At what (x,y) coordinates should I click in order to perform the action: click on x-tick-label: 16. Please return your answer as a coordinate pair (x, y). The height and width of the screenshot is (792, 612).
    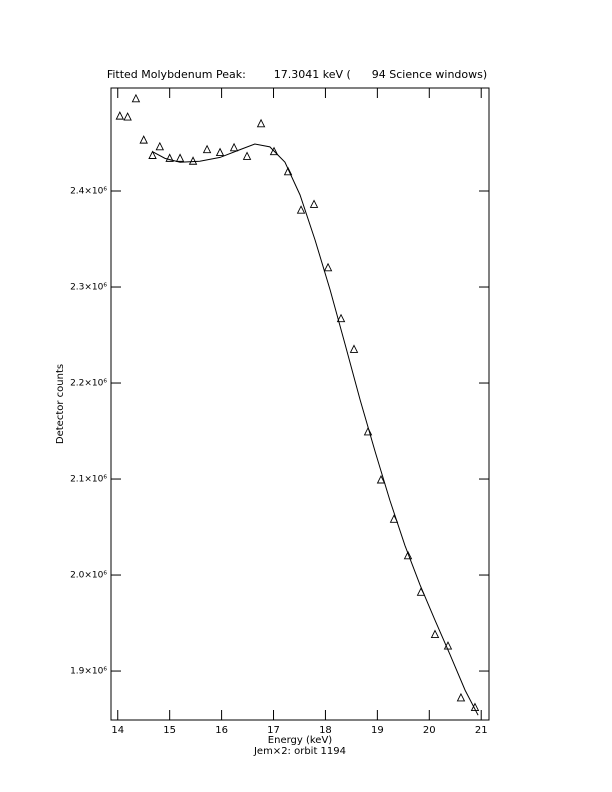
    Looking at the image, I should click on (221, 730).